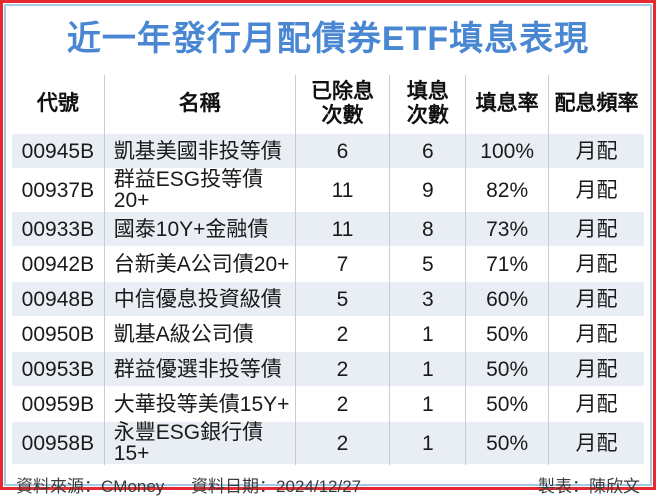  I want to click on footer-right: 製表：陳欣文, so click(589, 484).